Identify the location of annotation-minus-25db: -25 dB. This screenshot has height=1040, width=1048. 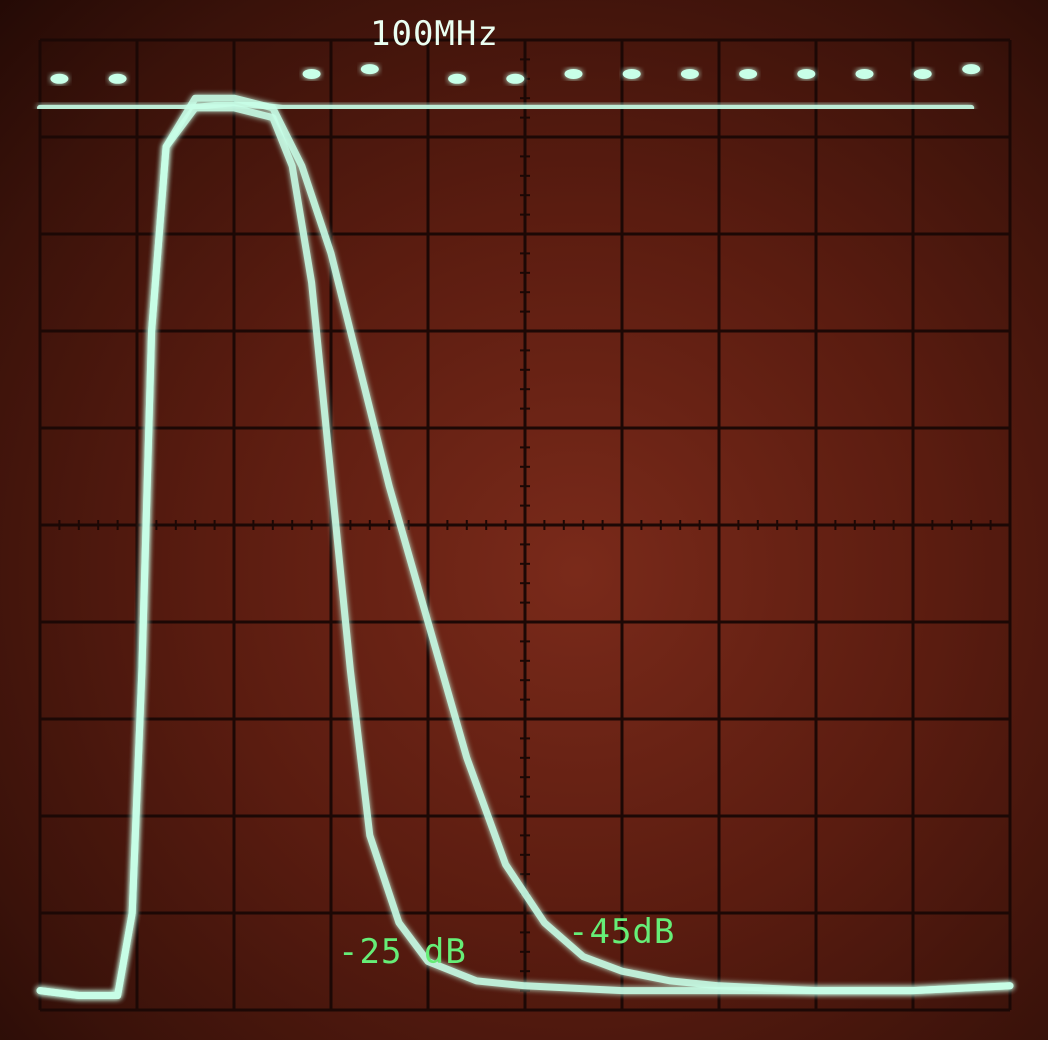
(402, 952).